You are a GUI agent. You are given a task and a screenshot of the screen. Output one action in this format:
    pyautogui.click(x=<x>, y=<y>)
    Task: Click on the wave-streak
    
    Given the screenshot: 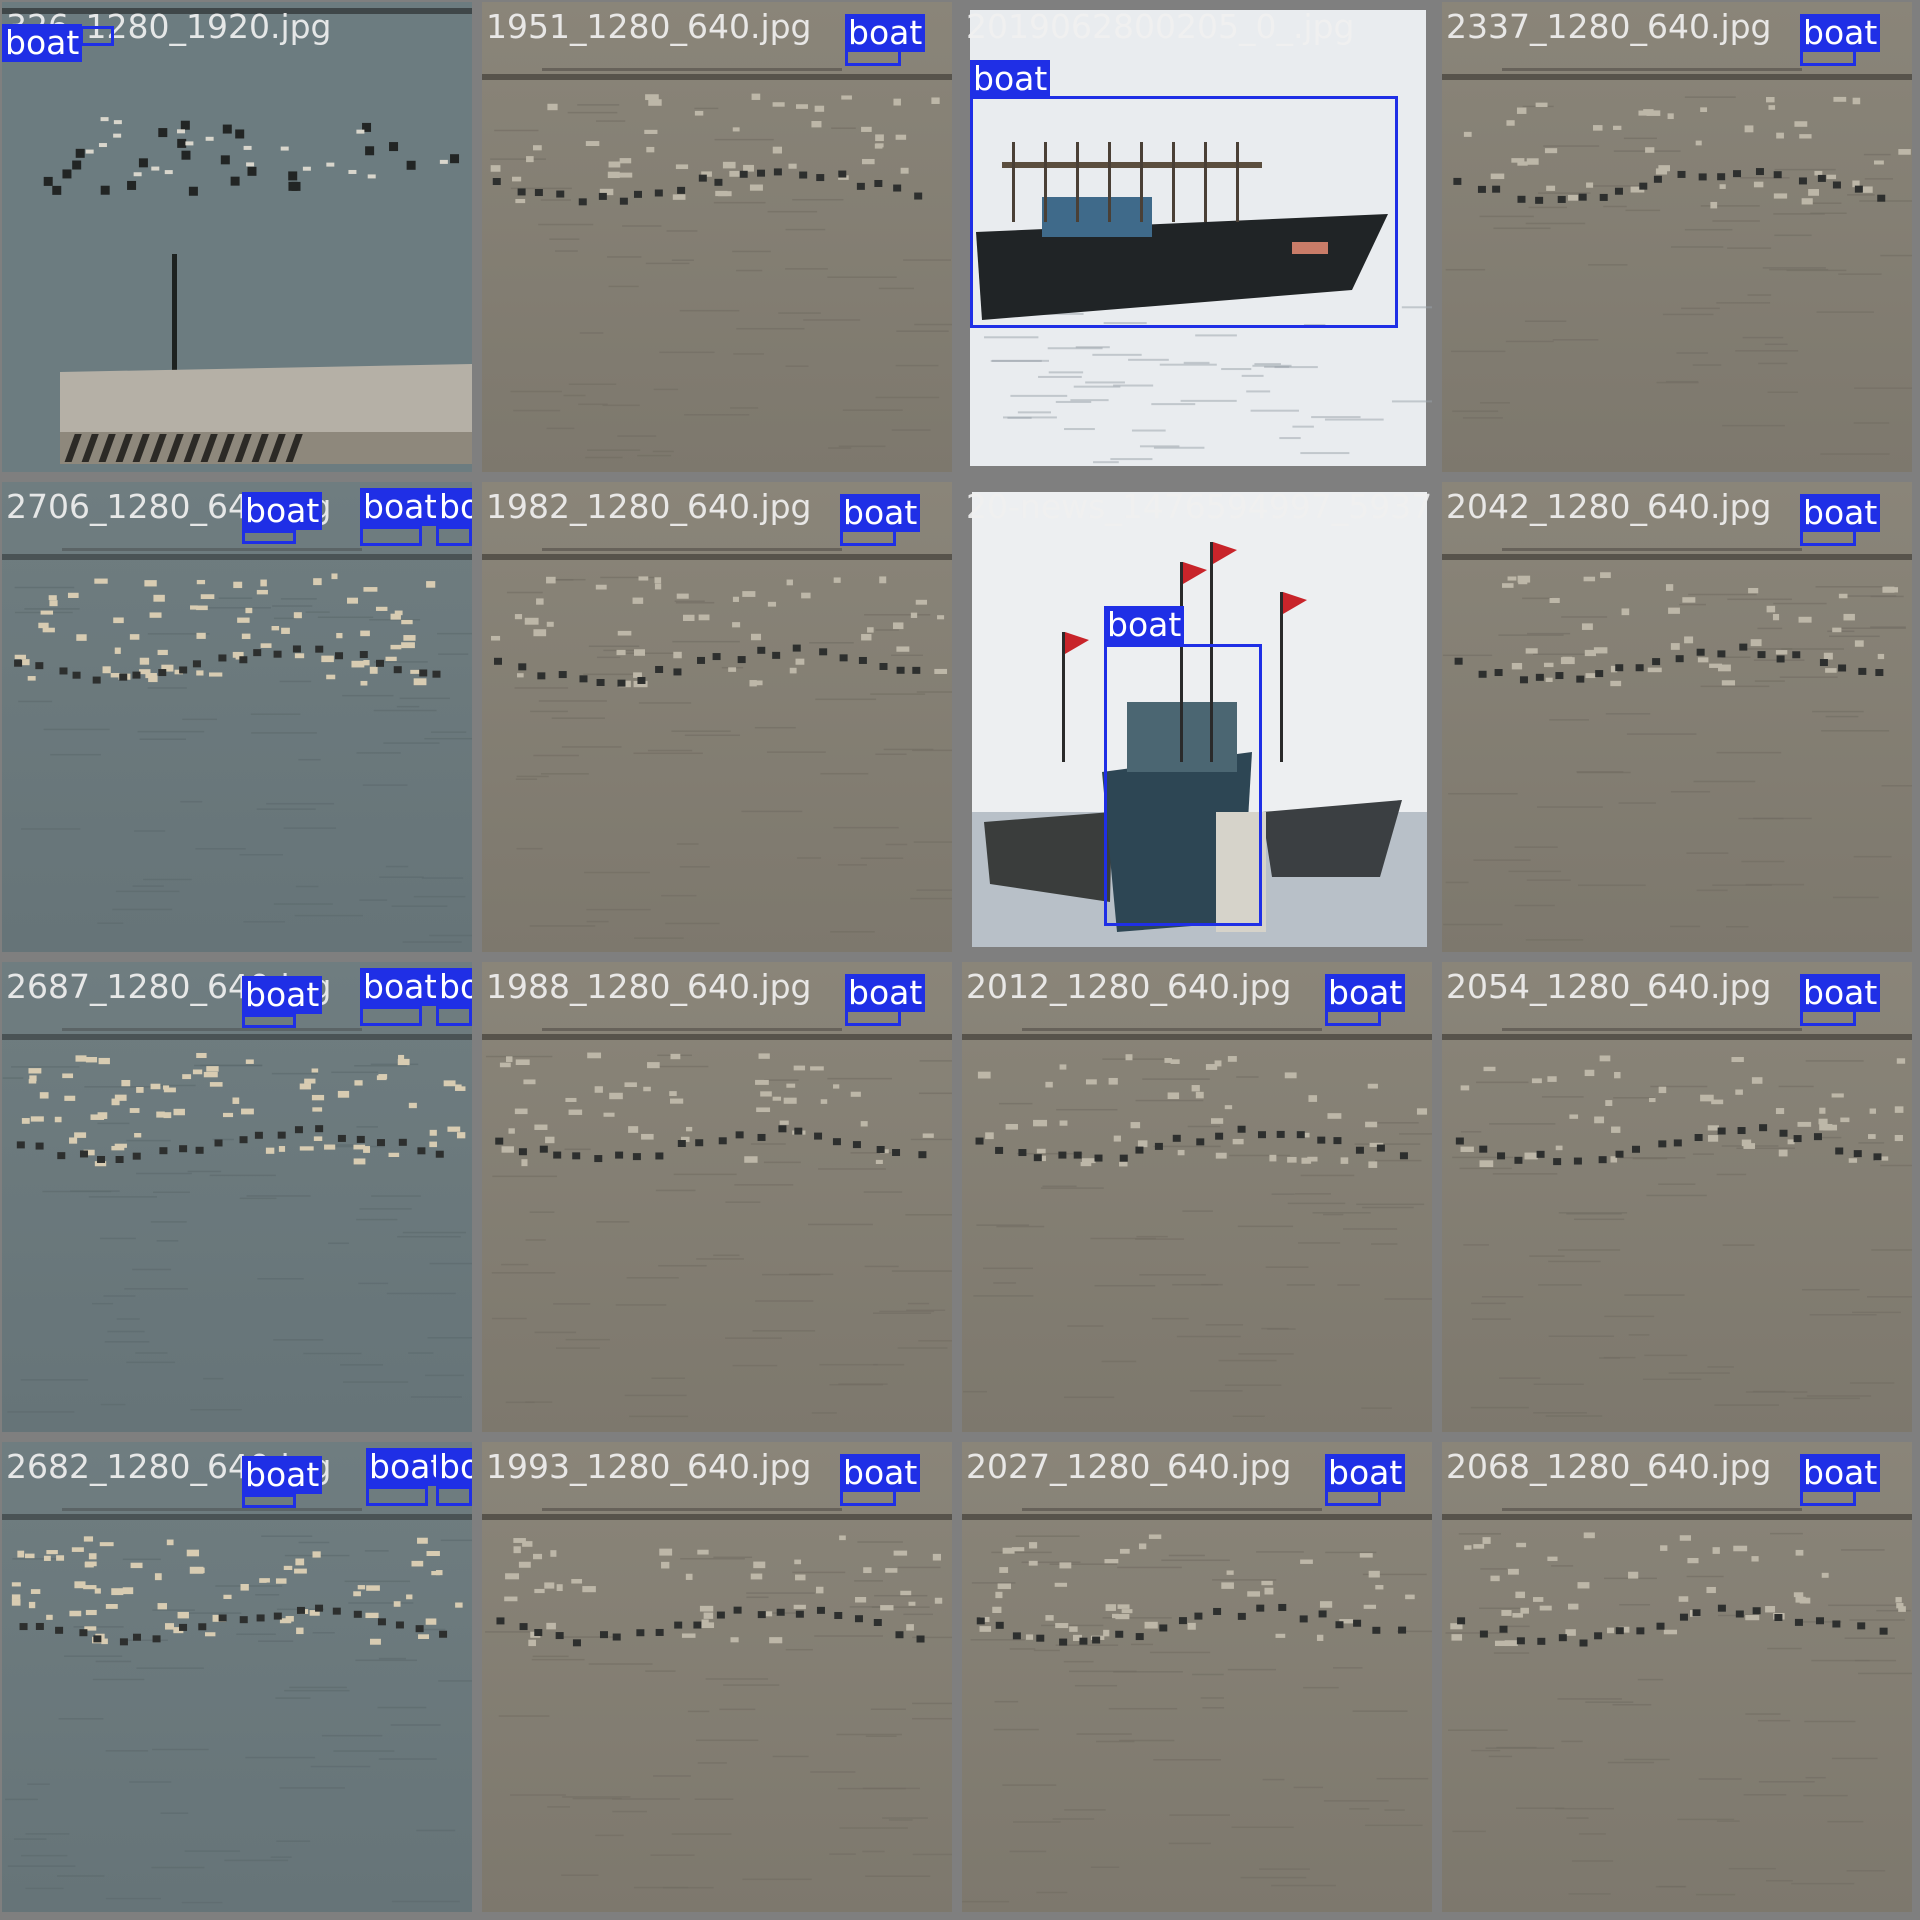 What is the action you would take?
    pyautogui.click(x=1416, y=307)
    